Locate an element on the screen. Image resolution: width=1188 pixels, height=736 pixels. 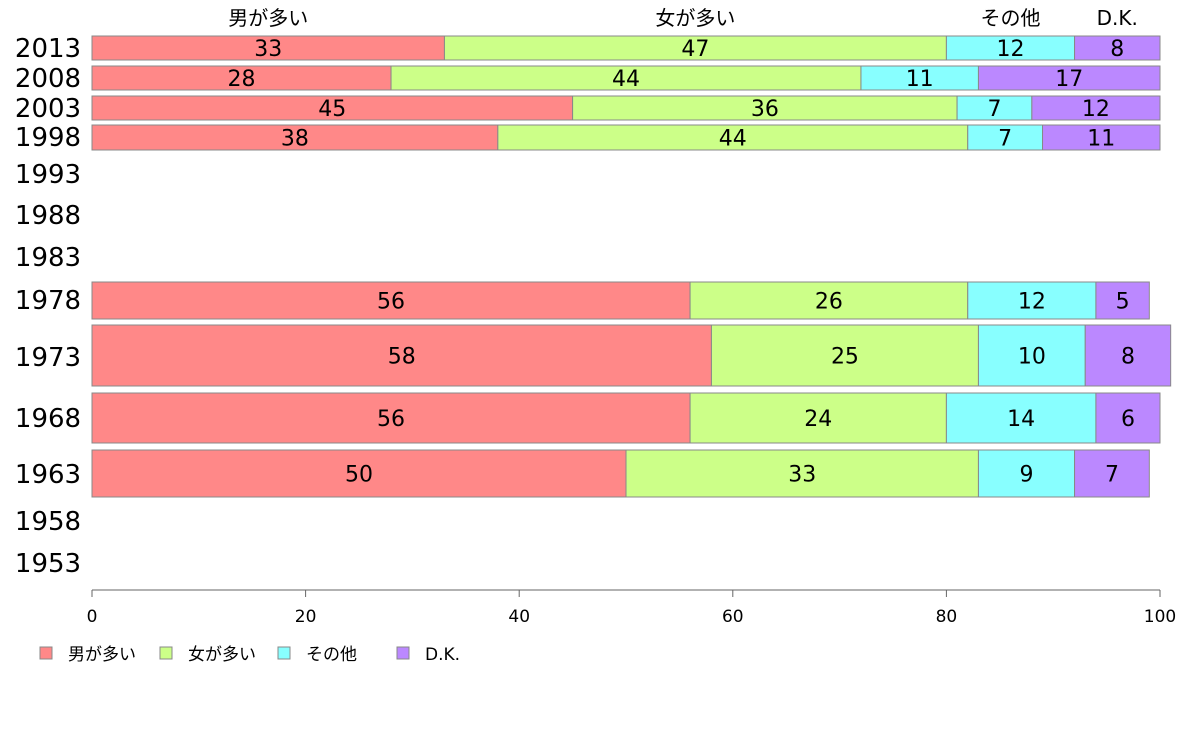
data-label: 45 is located at coordinates (332, 109).